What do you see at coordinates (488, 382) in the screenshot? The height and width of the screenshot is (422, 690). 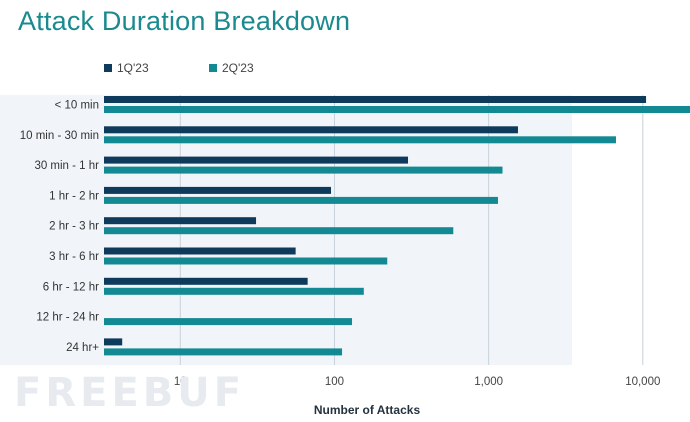 I see `x-tick-label-1000: 1,000` at bounding box center [488, 382].